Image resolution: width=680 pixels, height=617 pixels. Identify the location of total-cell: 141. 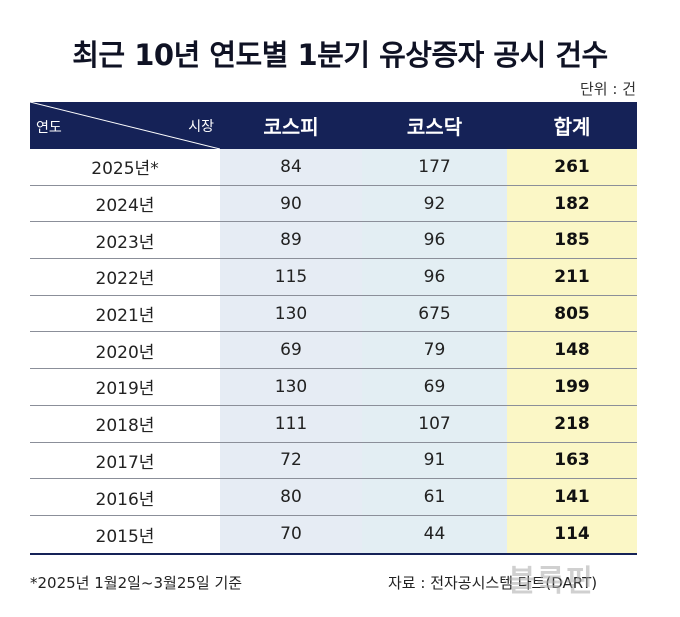
(572, 497).